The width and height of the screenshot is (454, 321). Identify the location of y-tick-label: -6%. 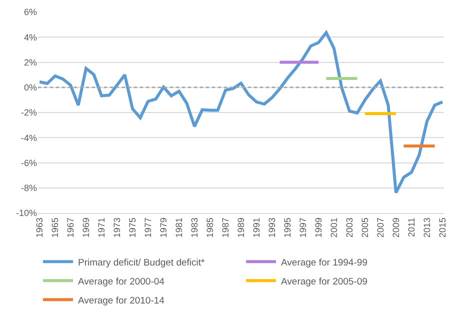
(28, 163).